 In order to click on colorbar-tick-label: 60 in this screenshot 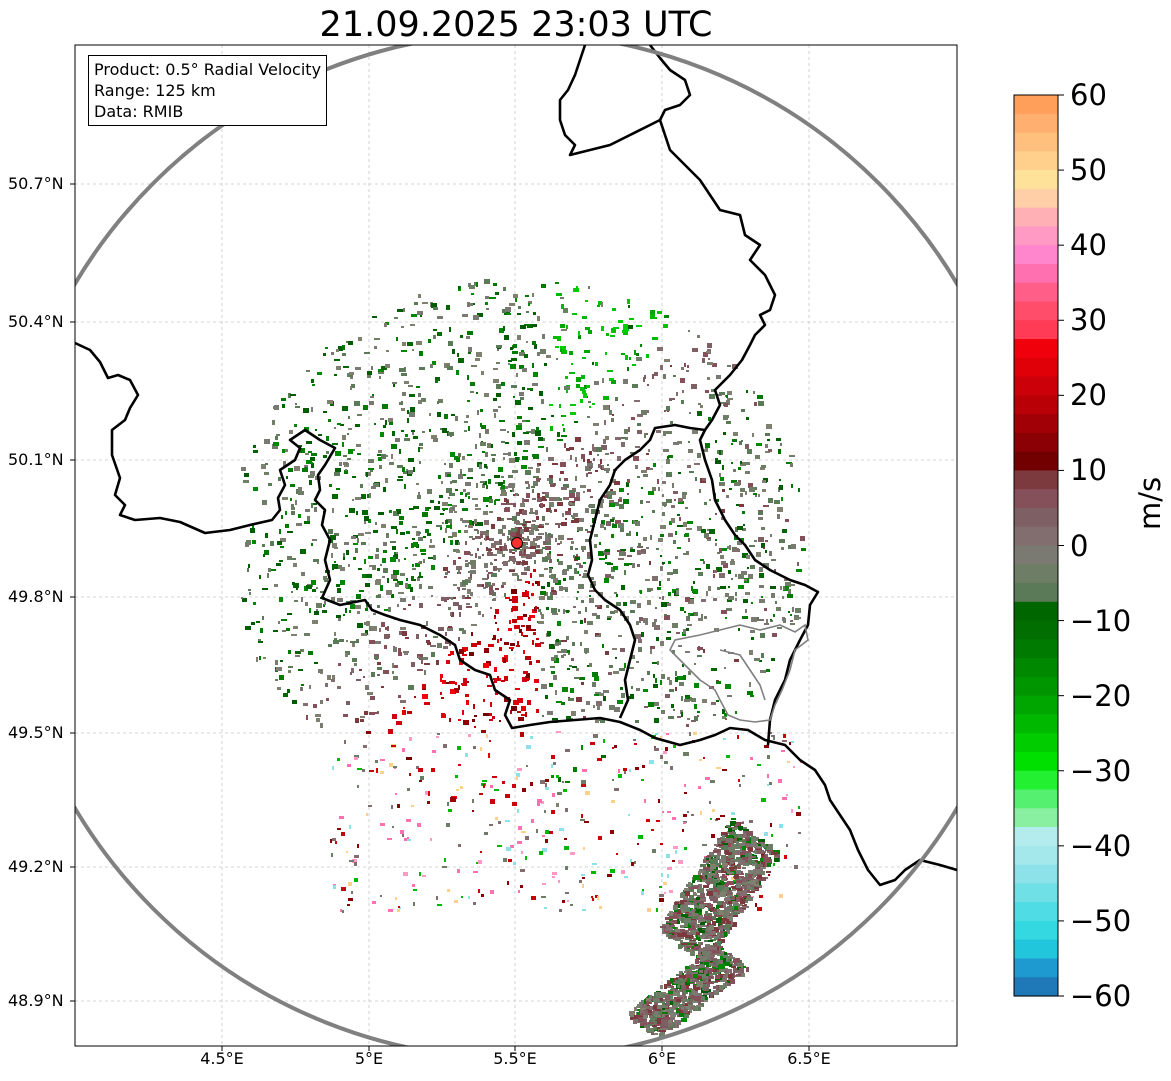, I will do `click(1088, 95)`.